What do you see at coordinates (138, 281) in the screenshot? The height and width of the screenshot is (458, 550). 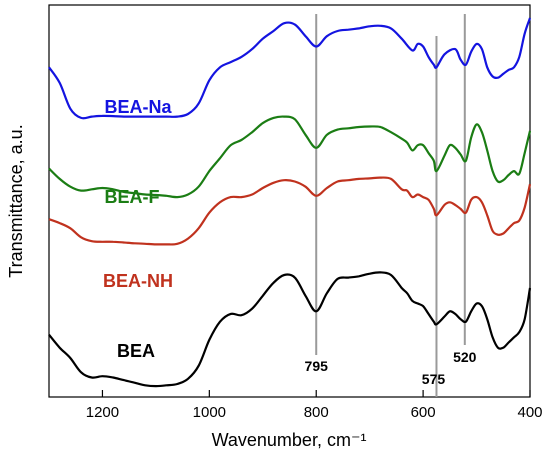 I see `series-label-bea-nh: BEA-NH` at bounding box center [138, 281].